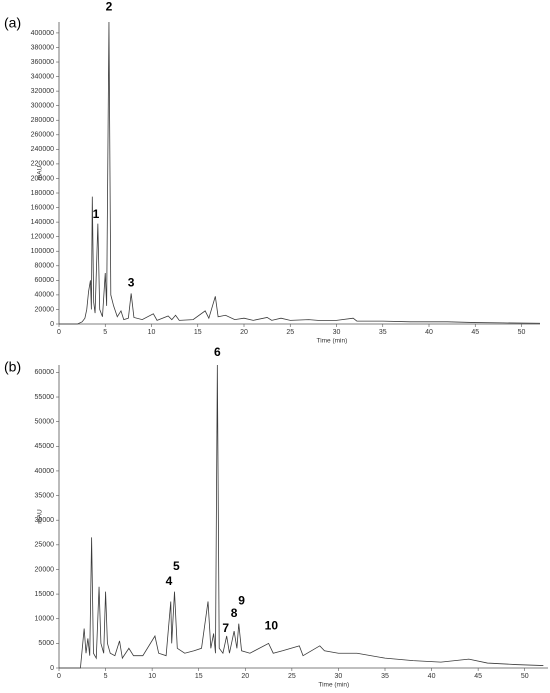 The height and width of the screenshot is (693, 550). I want to click on y-tick-label: 55000, so click(45, 397).